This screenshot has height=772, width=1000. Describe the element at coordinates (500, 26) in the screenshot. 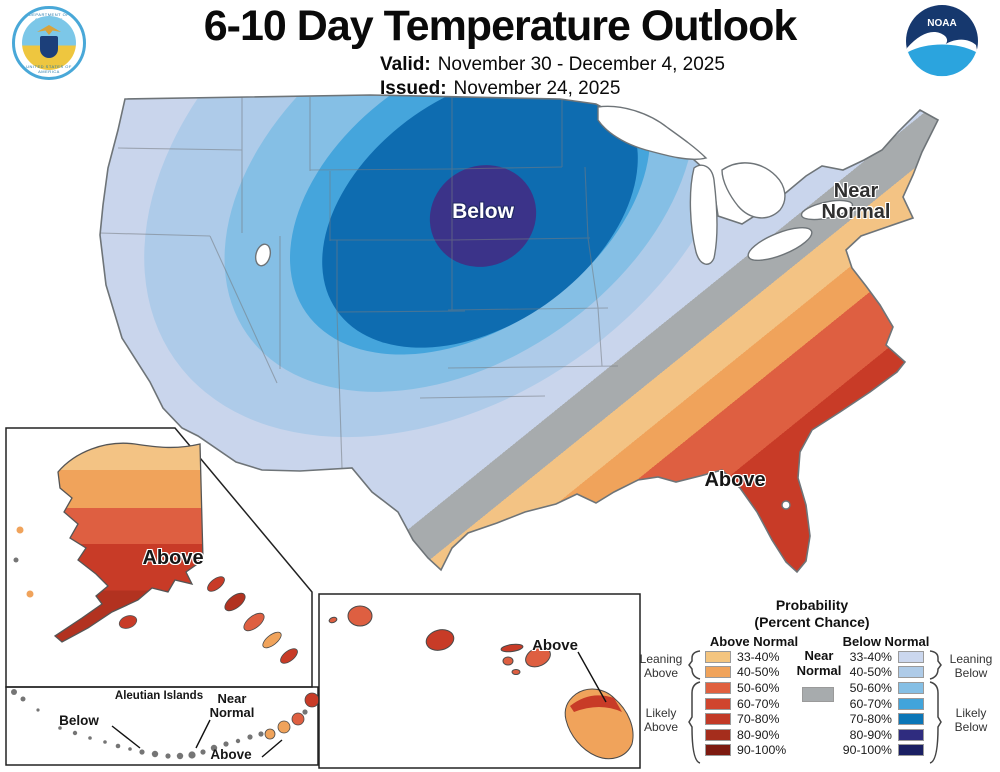

I see `page-title: 6-10 Day Temperature Outlook` at that location.